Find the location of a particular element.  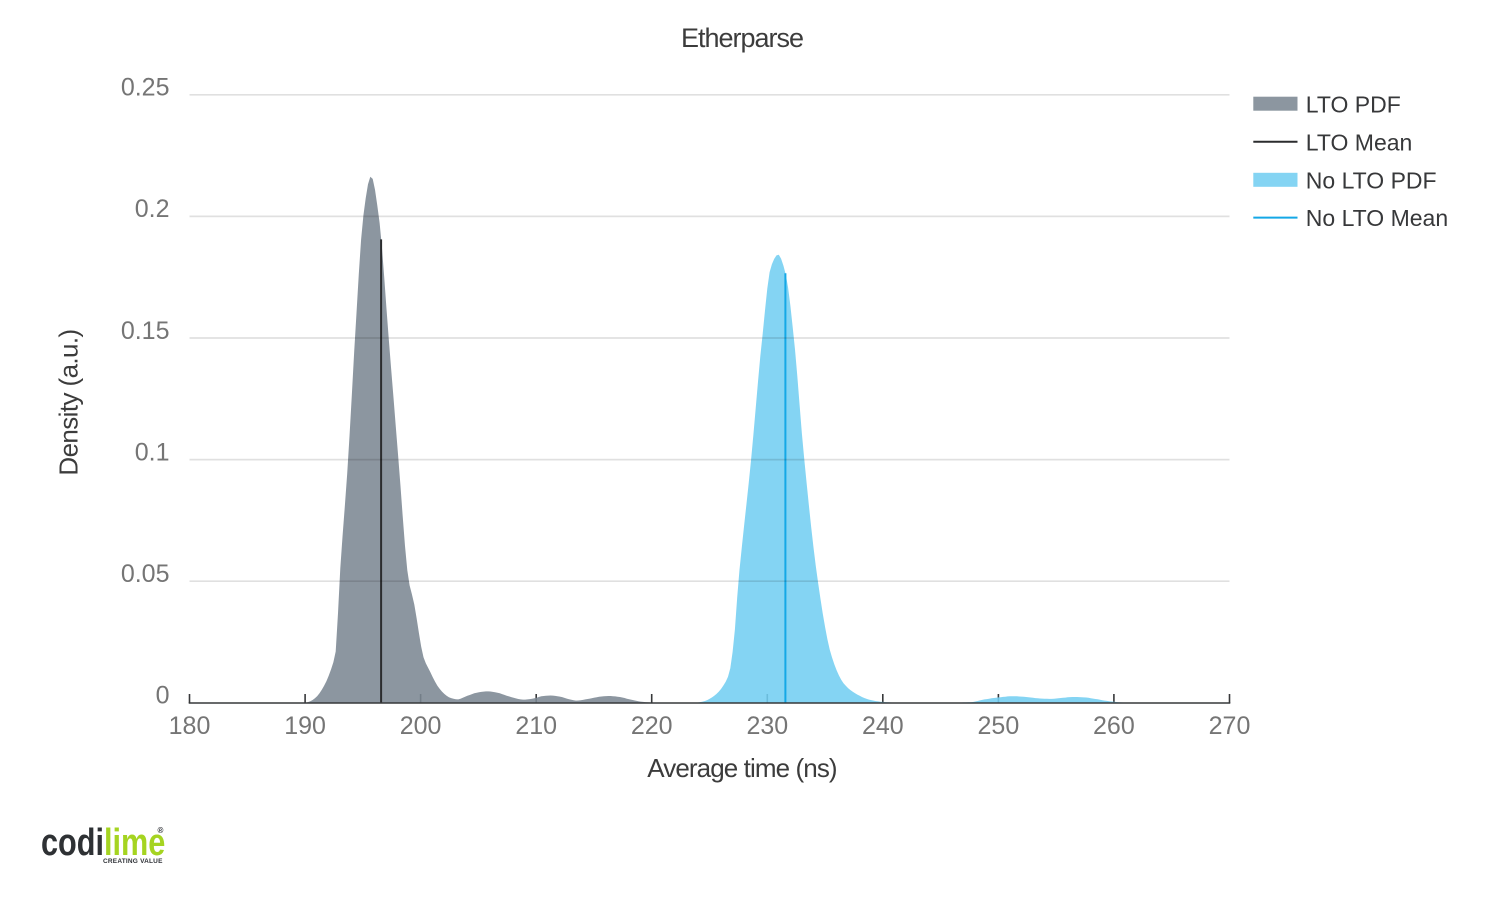

svg-text: Density (a.u.) is located at coordinates (69, 402).